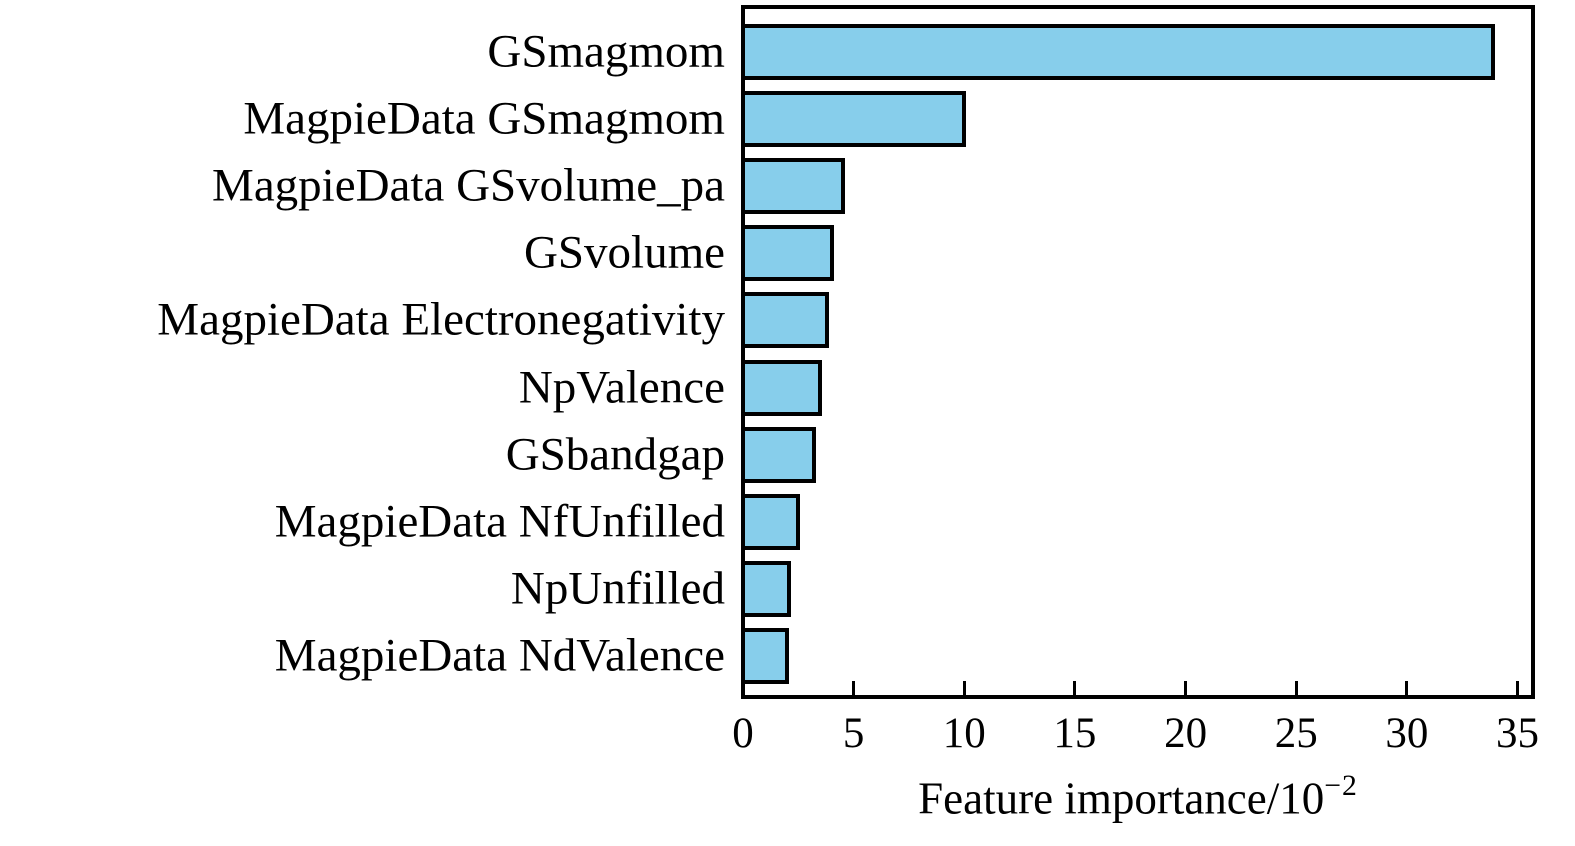 The image size is (1575, 846). What do you see at coordinates (499, 655) in the screenshot?
I see `category-label-magpiedata-ndvalence: MagpieData NdValence` at bounding box center [499, 655].